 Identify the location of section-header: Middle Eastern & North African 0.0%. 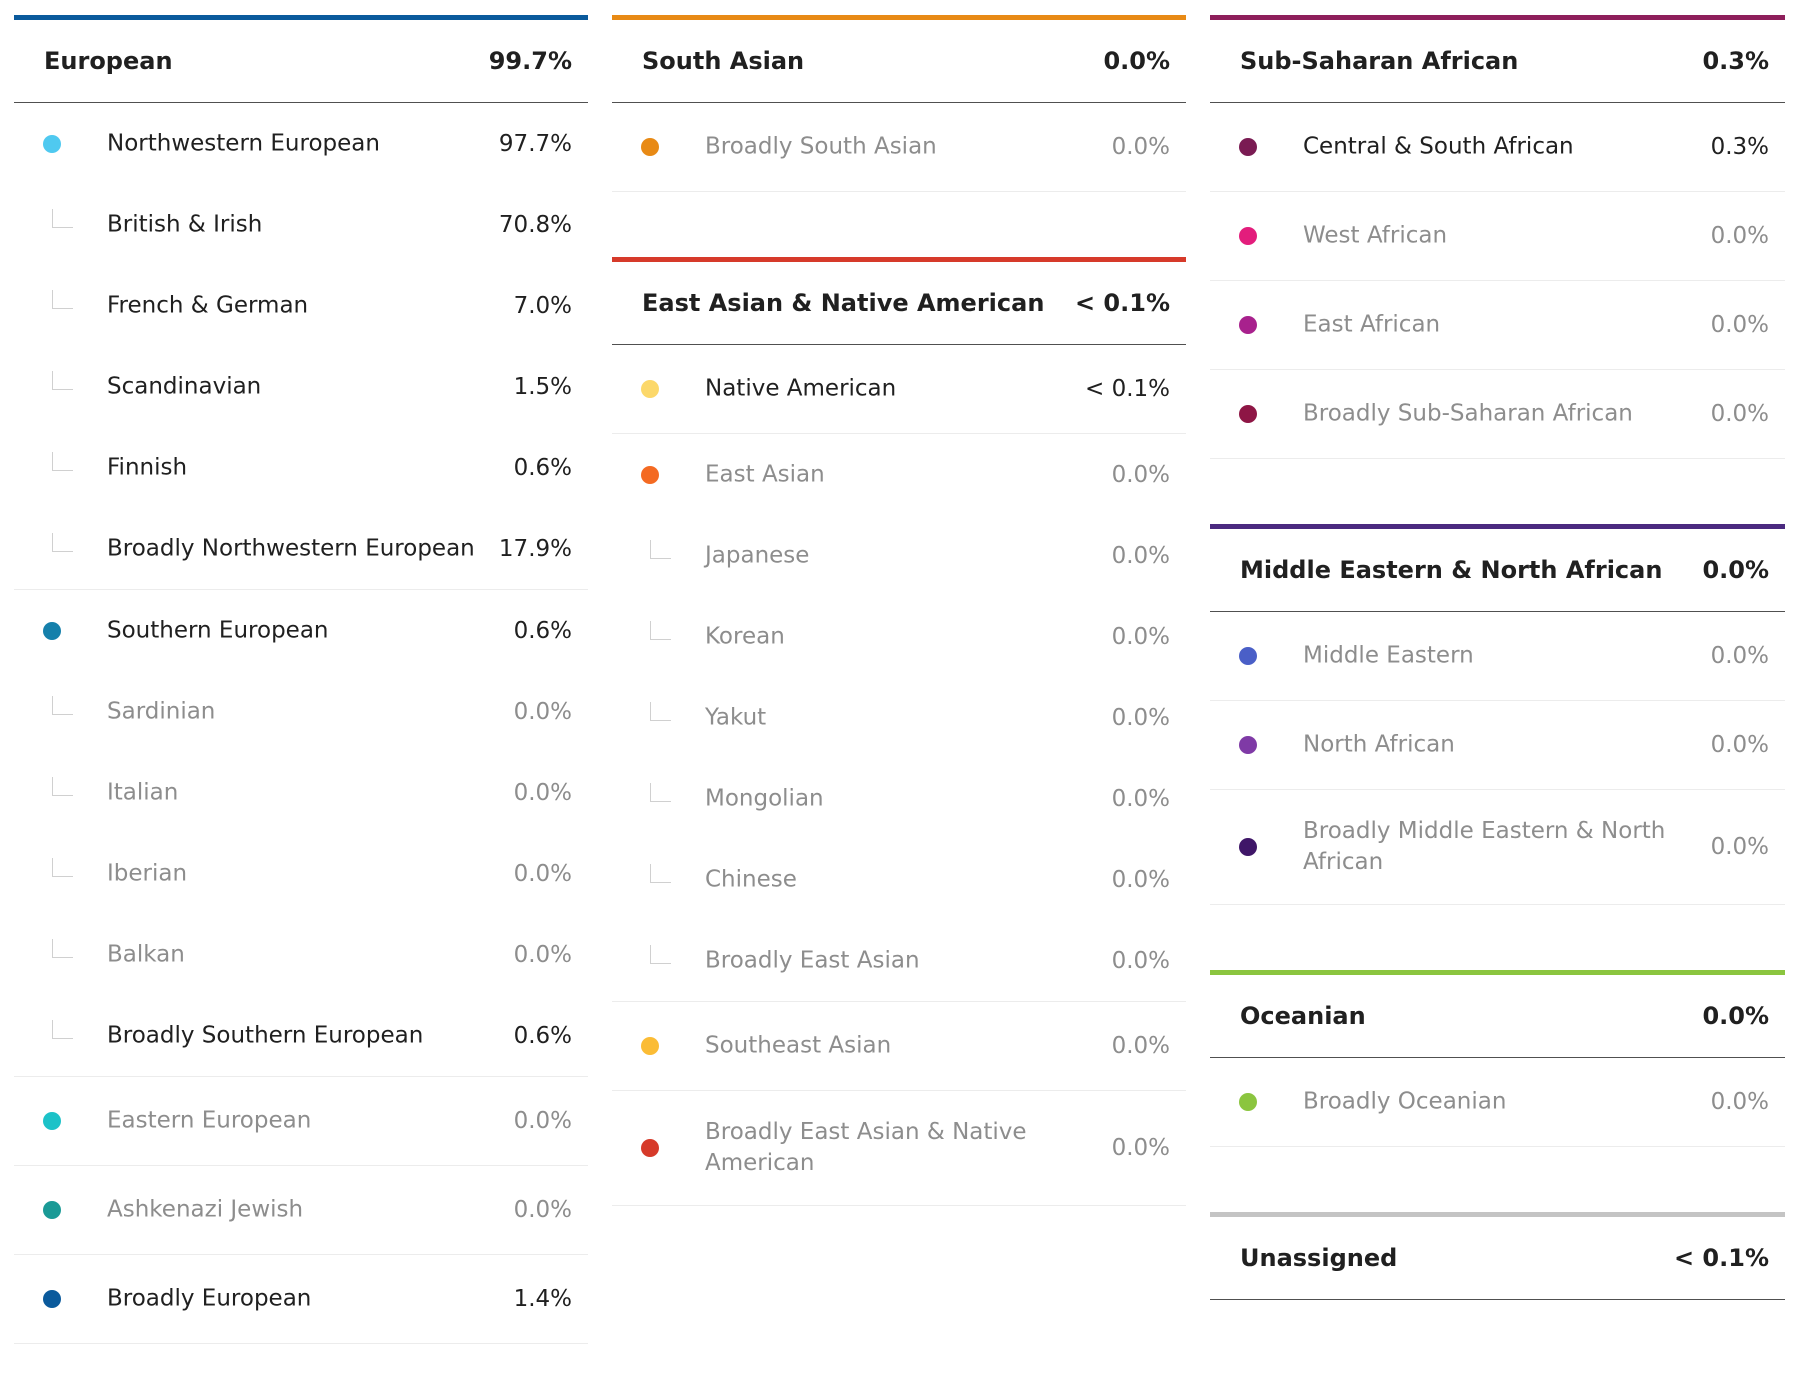
(1497, 570).